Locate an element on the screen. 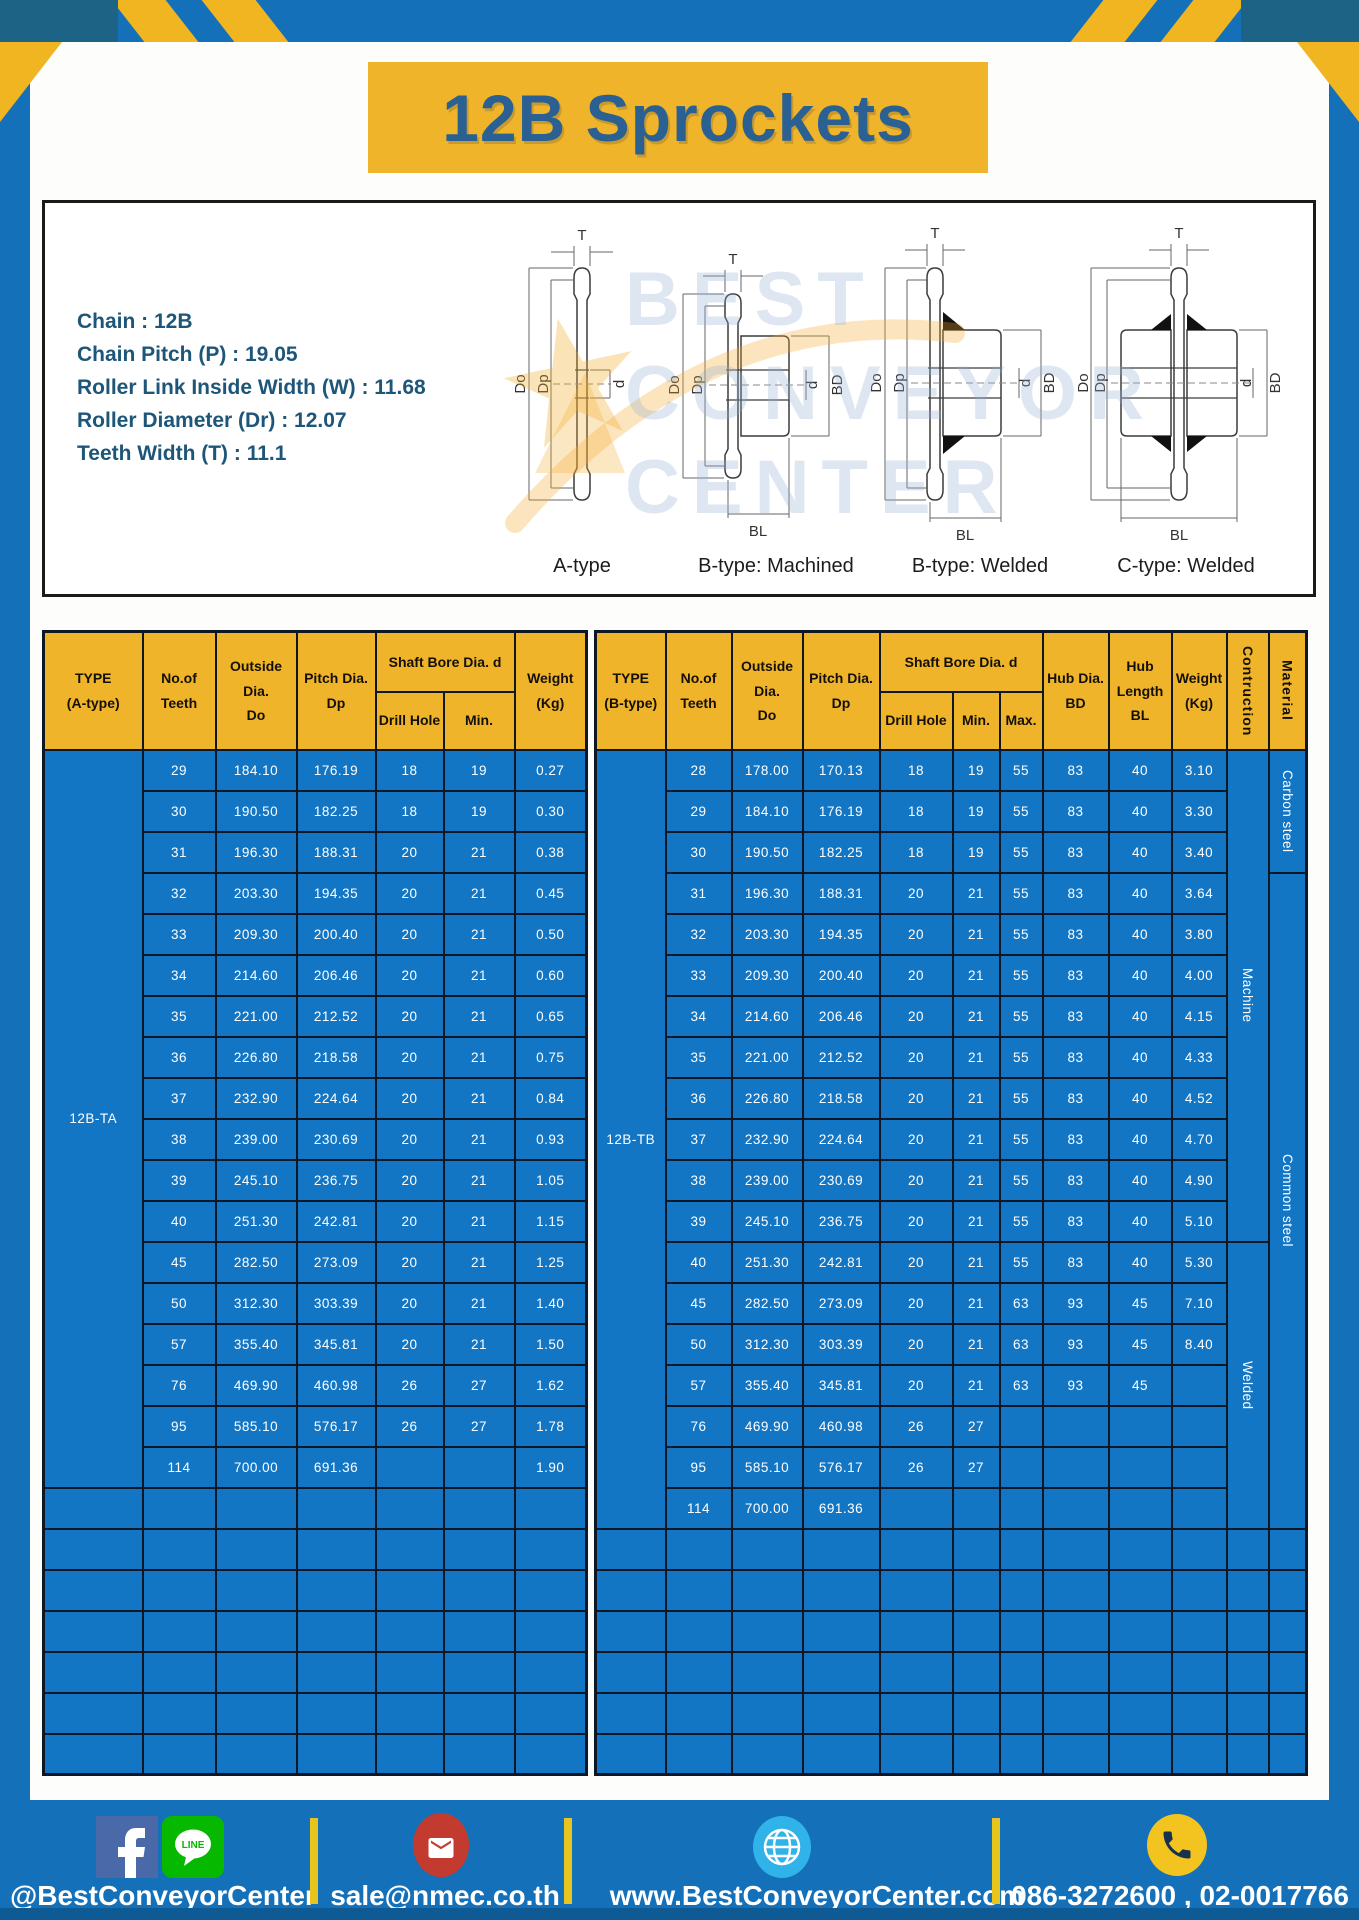 The width and height of the screenshot is (1359, 1920). phone-icon is located at coordinates (1177, 1845).